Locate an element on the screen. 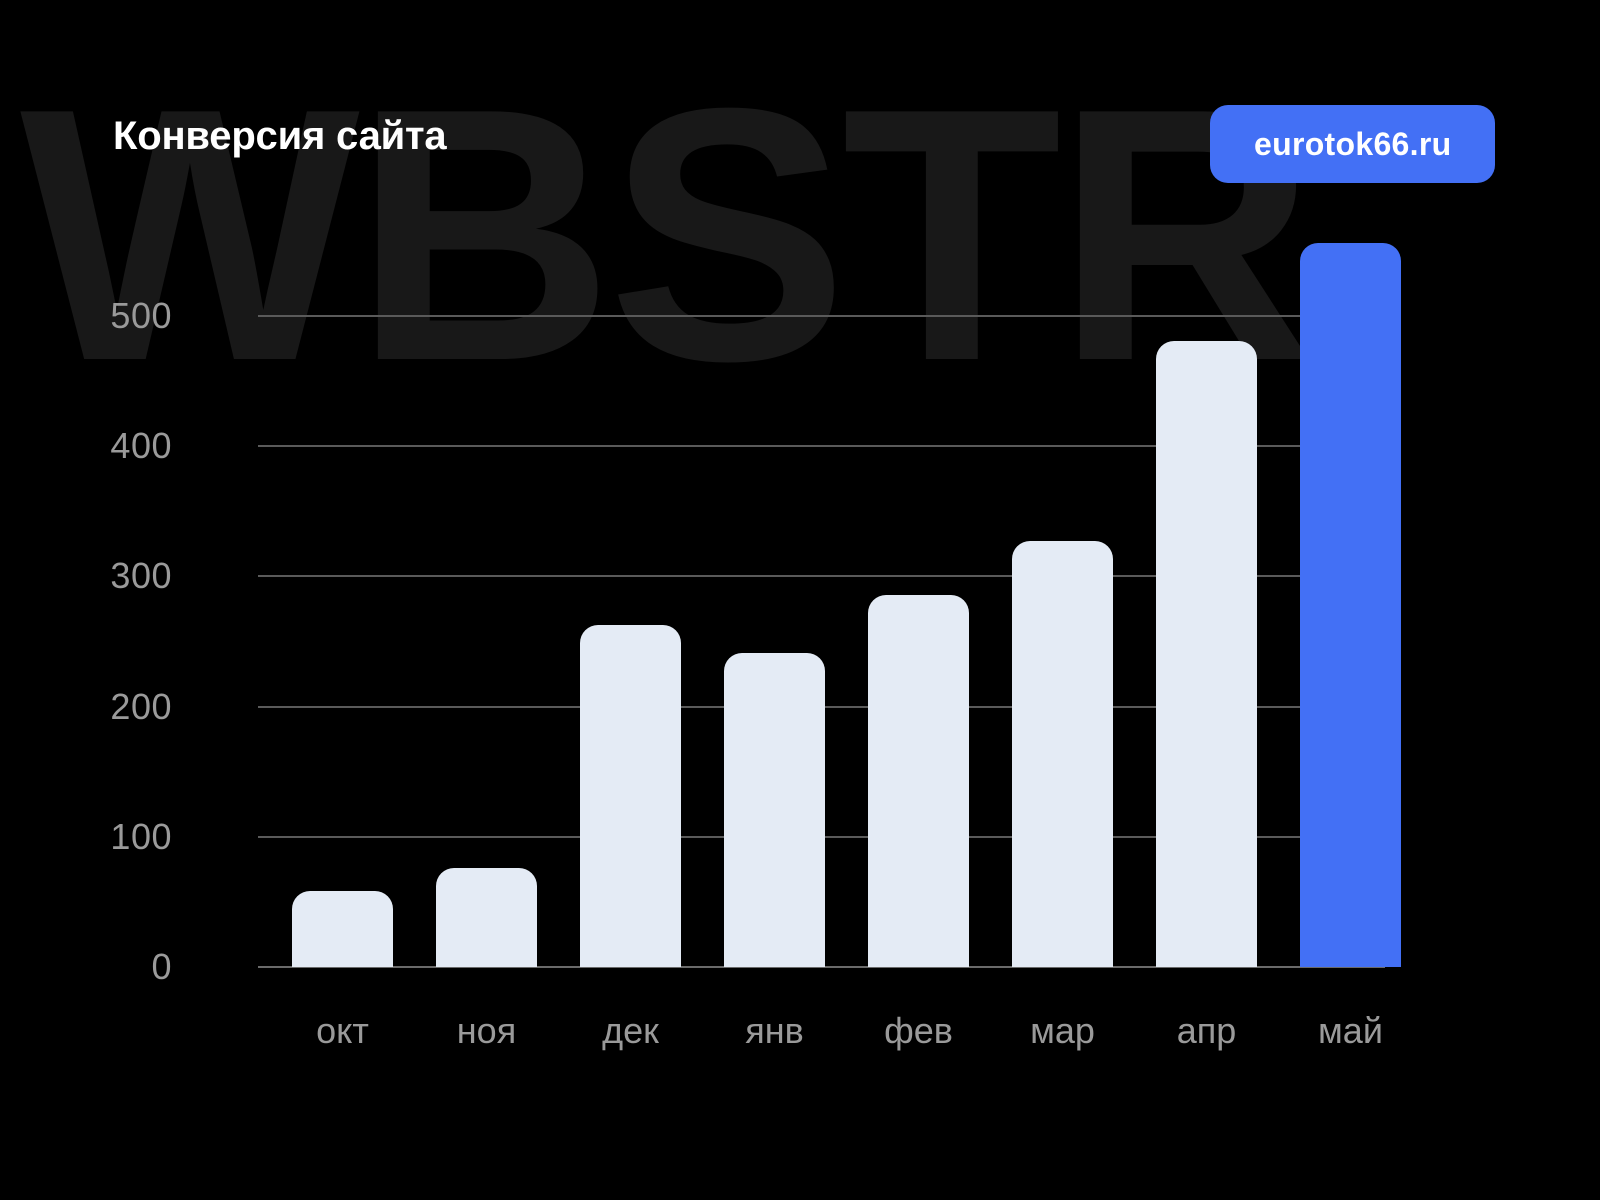 This screenshot has width=1600, height=1200. y-axis-tick-label: 100 is located at coordinates (141, 836).